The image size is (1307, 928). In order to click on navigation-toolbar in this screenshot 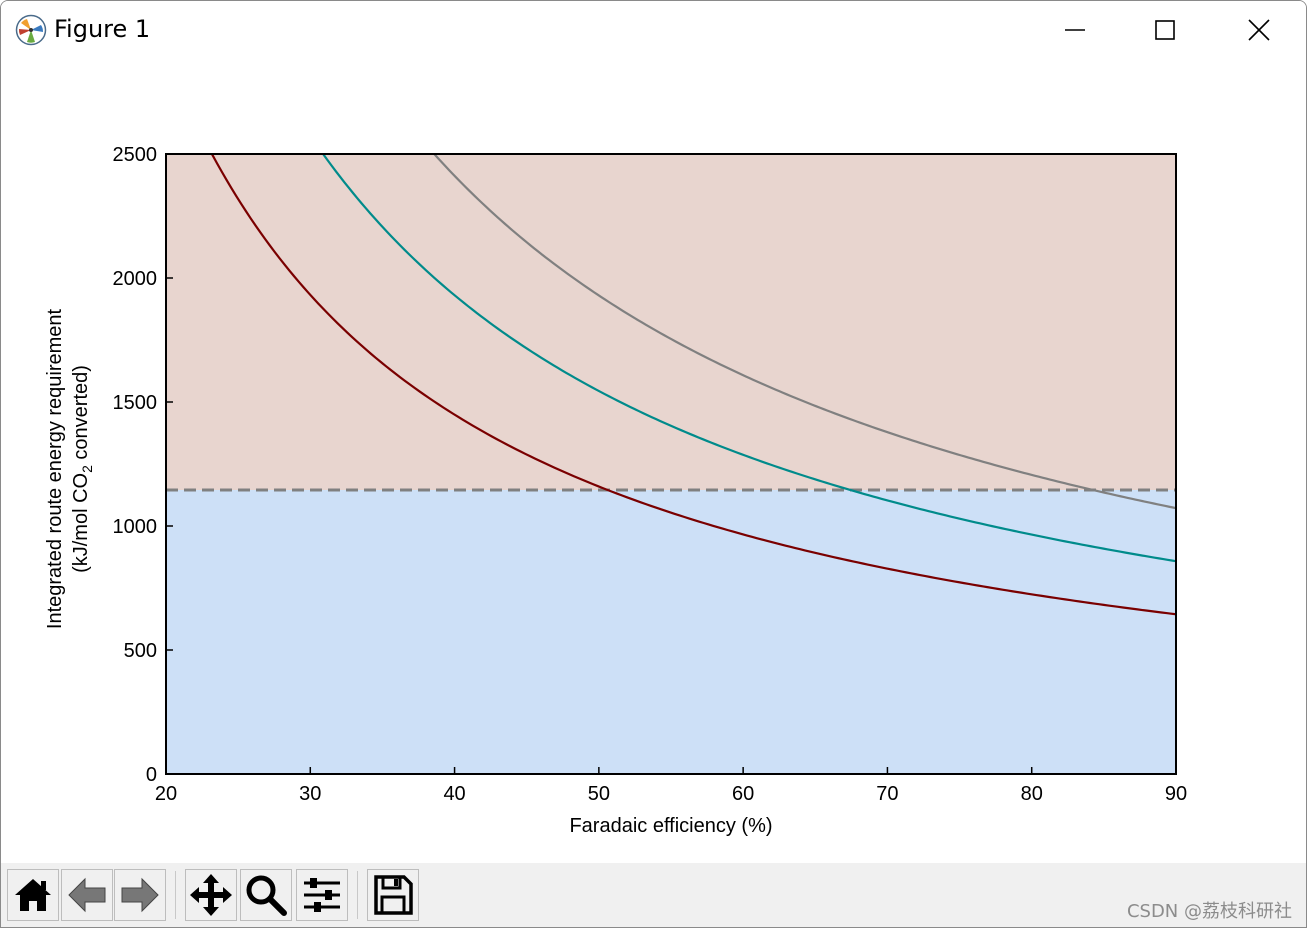, I will do `click(653, 895)`.